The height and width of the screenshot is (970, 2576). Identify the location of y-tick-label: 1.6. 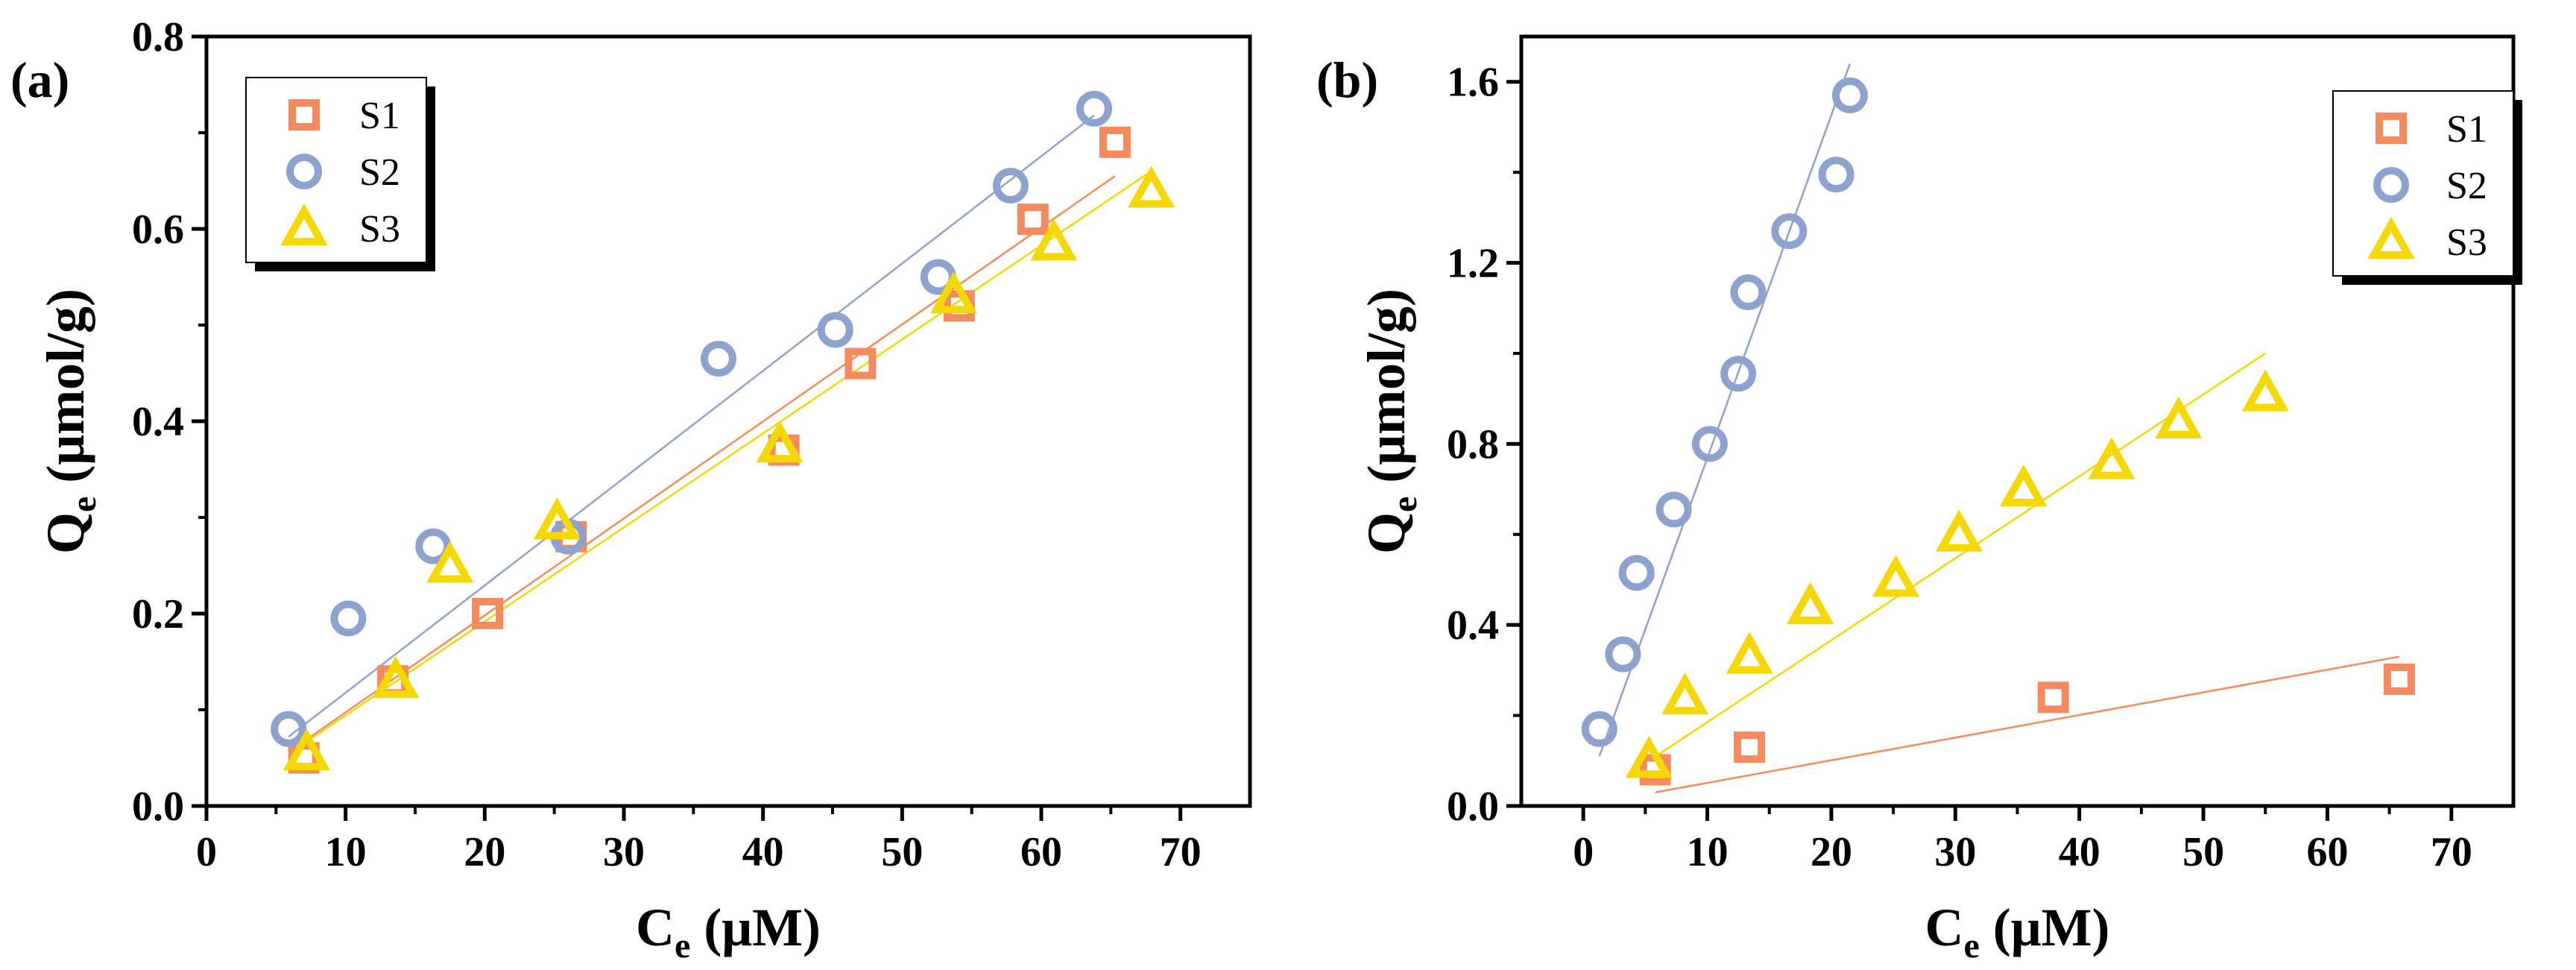
(1473, 83).